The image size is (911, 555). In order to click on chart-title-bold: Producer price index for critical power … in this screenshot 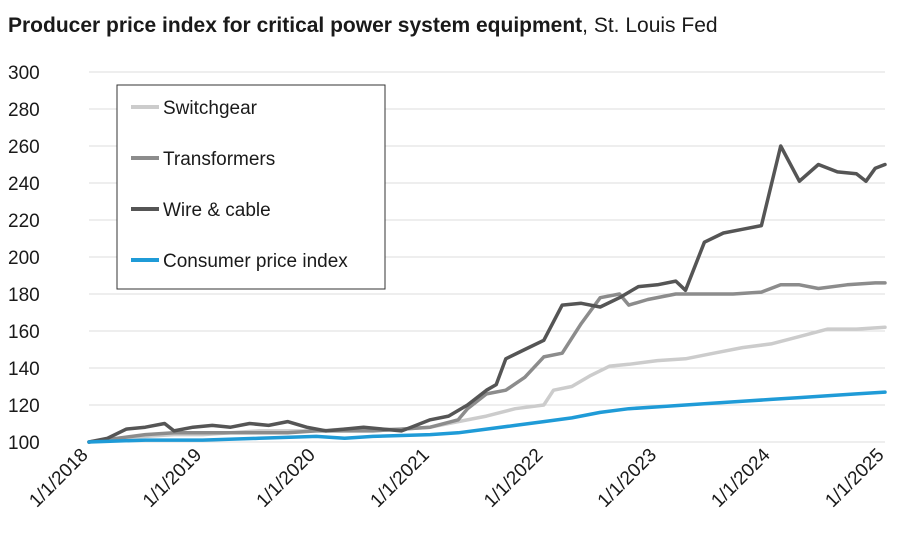, I will do `click(295, 25)`.